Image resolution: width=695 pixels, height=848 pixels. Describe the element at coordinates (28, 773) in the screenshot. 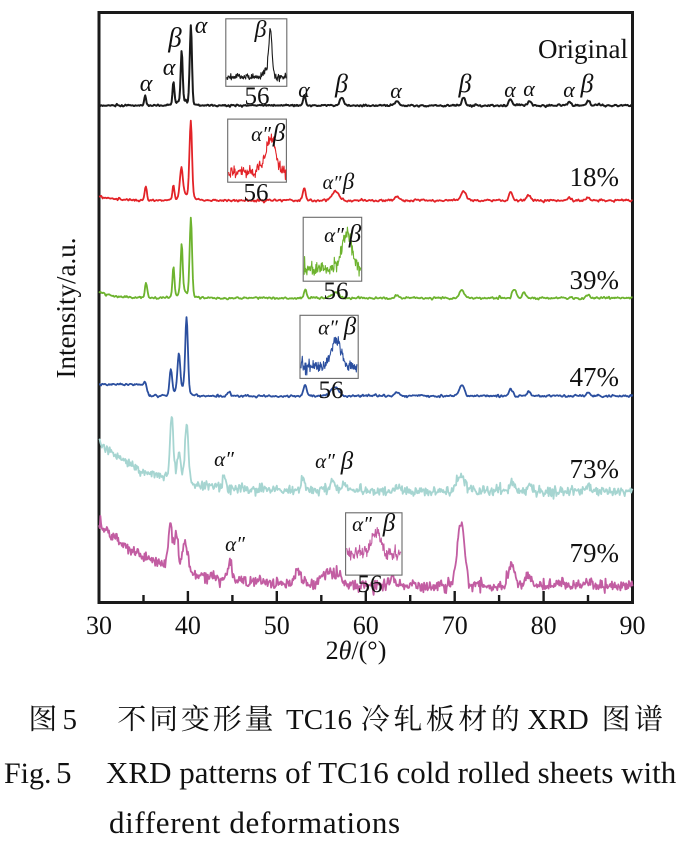

I see `svg-text: Fig.` at that location.